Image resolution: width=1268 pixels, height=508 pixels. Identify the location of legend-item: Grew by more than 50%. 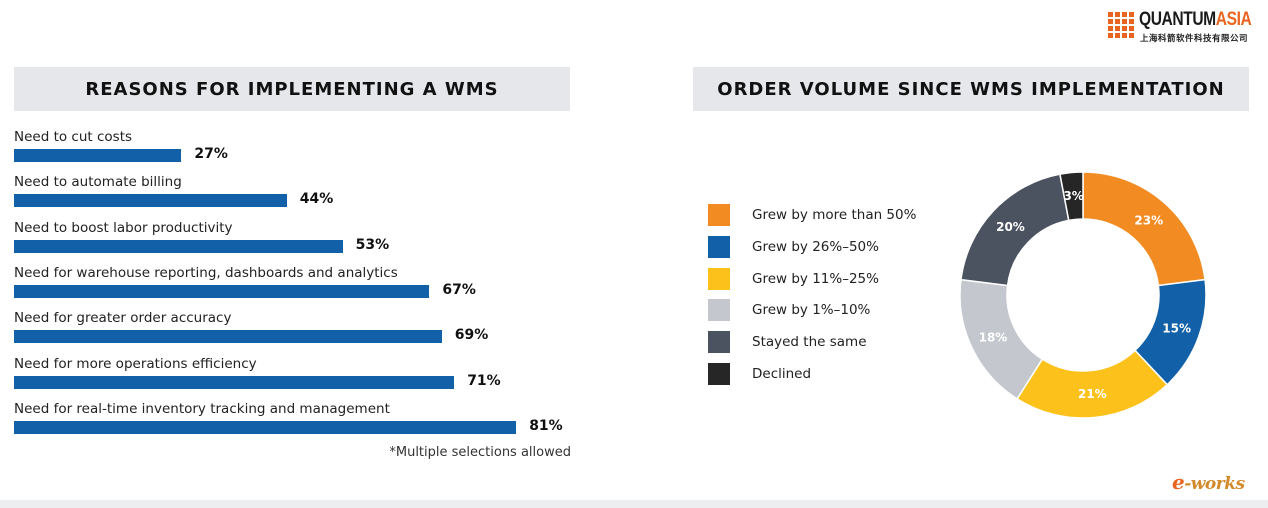
(828, 215).